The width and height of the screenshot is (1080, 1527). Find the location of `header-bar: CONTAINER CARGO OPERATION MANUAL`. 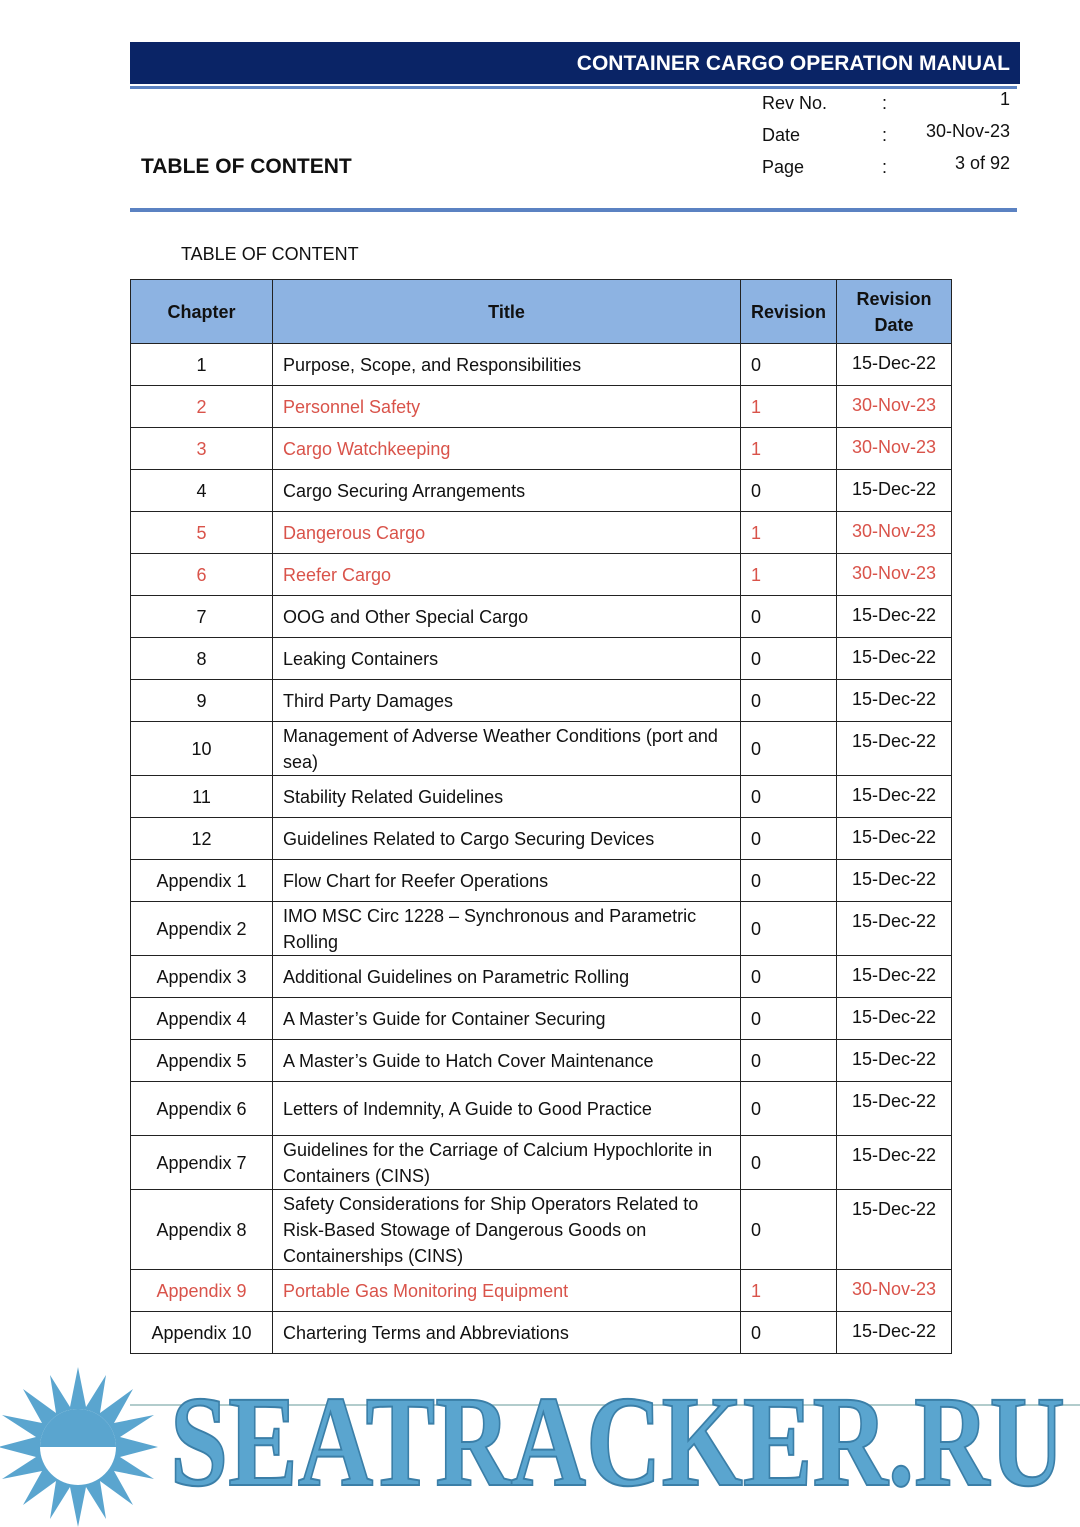

header-bar: CONTAINER CARGO OPERATION MANUAL is located at coordinates (575, 63).